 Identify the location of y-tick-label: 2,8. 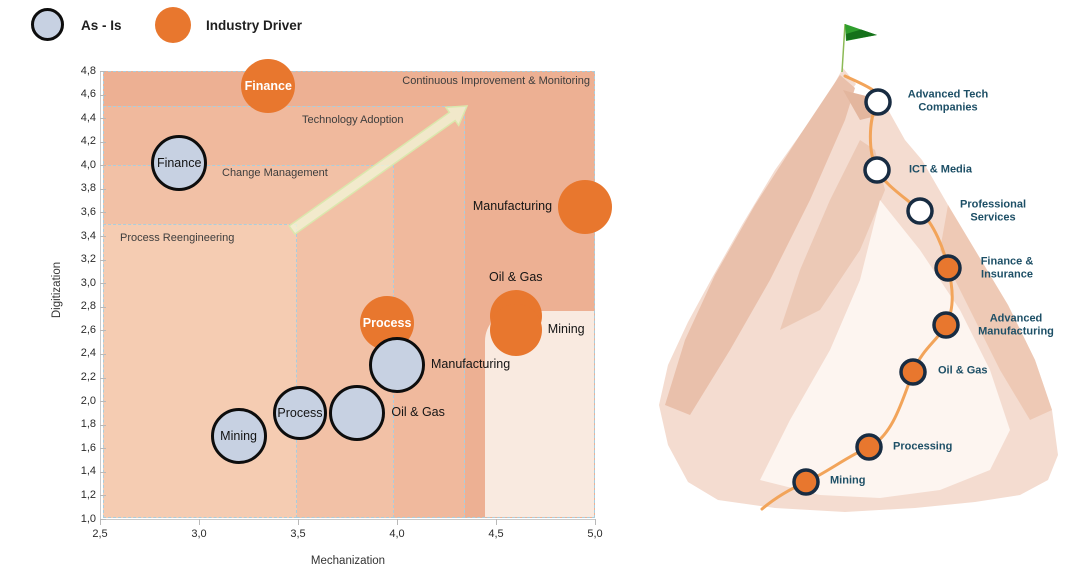
(88, 306).